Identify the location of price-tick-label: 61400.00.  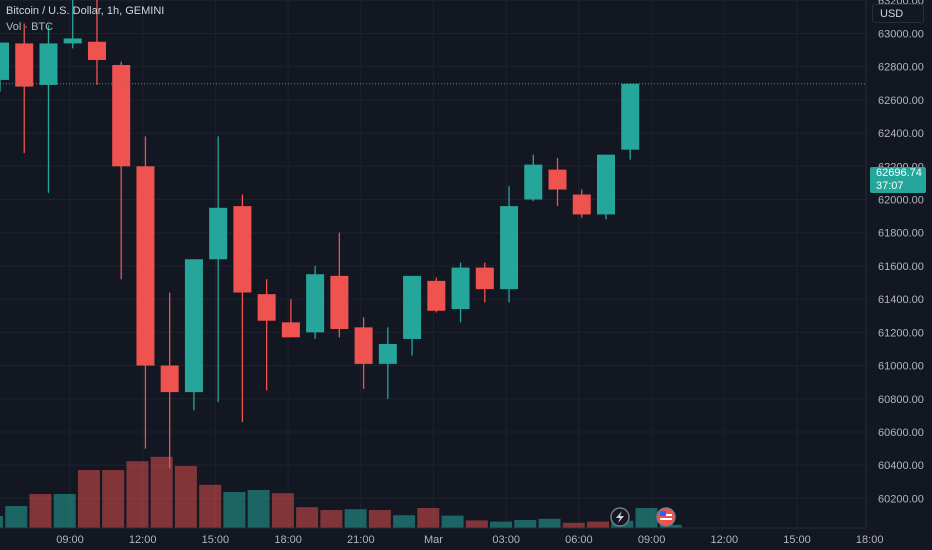
(901, 300).